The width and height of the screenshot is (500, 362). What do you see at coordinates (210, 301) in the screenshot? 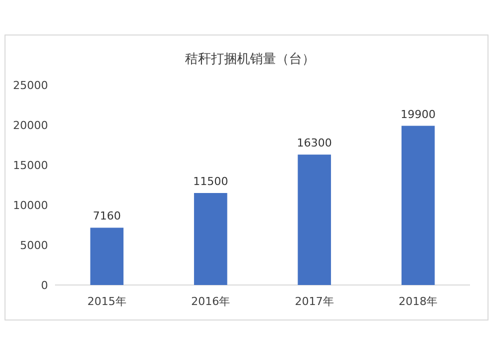
I see `x-tick-label: 2016年` at bounding box center [210, 301].